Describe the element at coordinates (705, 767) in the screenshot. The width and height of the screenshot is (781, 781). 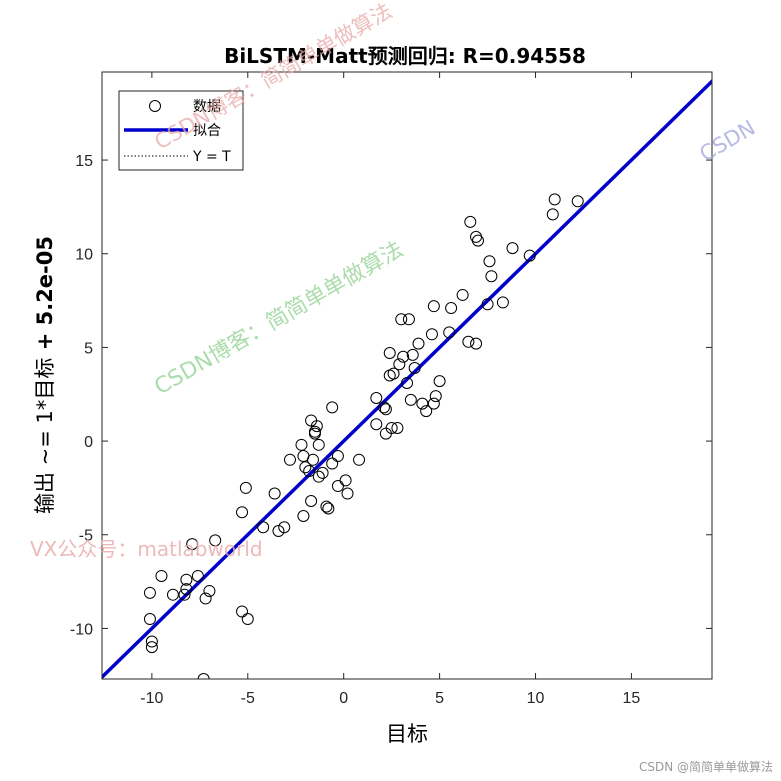
I see `credit-text: CSDN @简简单单做算法` at that location.